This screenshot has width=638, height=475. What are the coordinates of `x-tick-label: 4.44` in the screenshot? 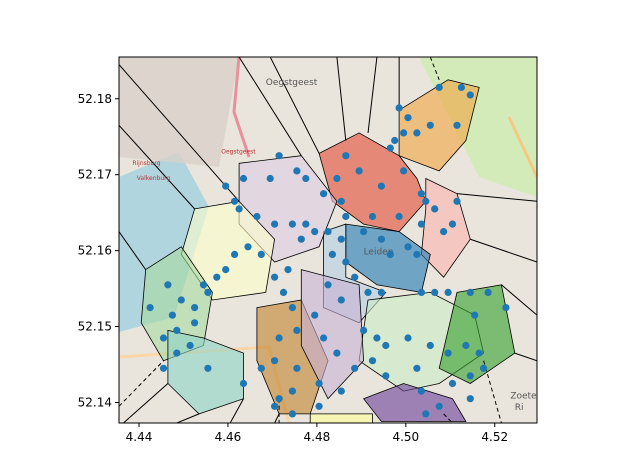 It's located at (139, 437).